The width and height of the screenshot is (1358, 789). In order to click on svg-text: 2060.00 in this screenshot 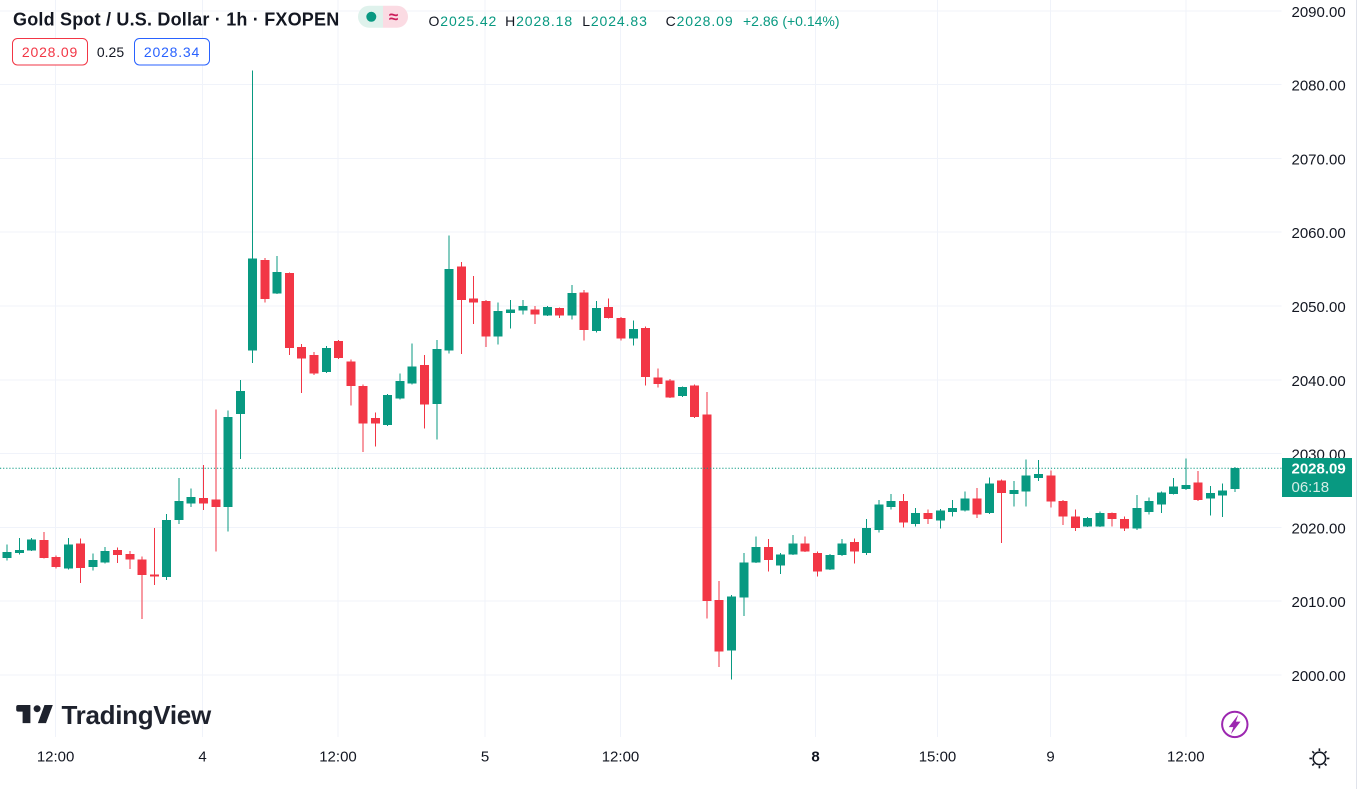, I will do `click(1319, 233)`.